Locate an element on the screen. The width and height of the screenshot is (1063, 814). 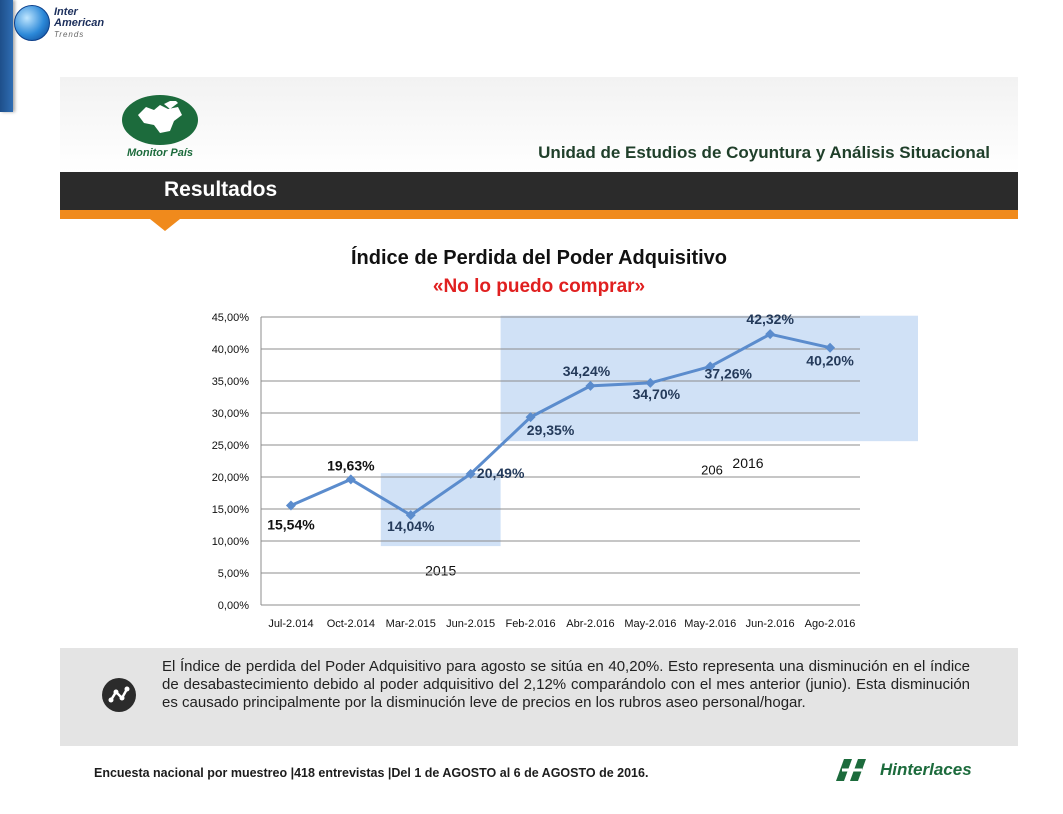
venezuela-map-icon is located at coordinates (160, 120).